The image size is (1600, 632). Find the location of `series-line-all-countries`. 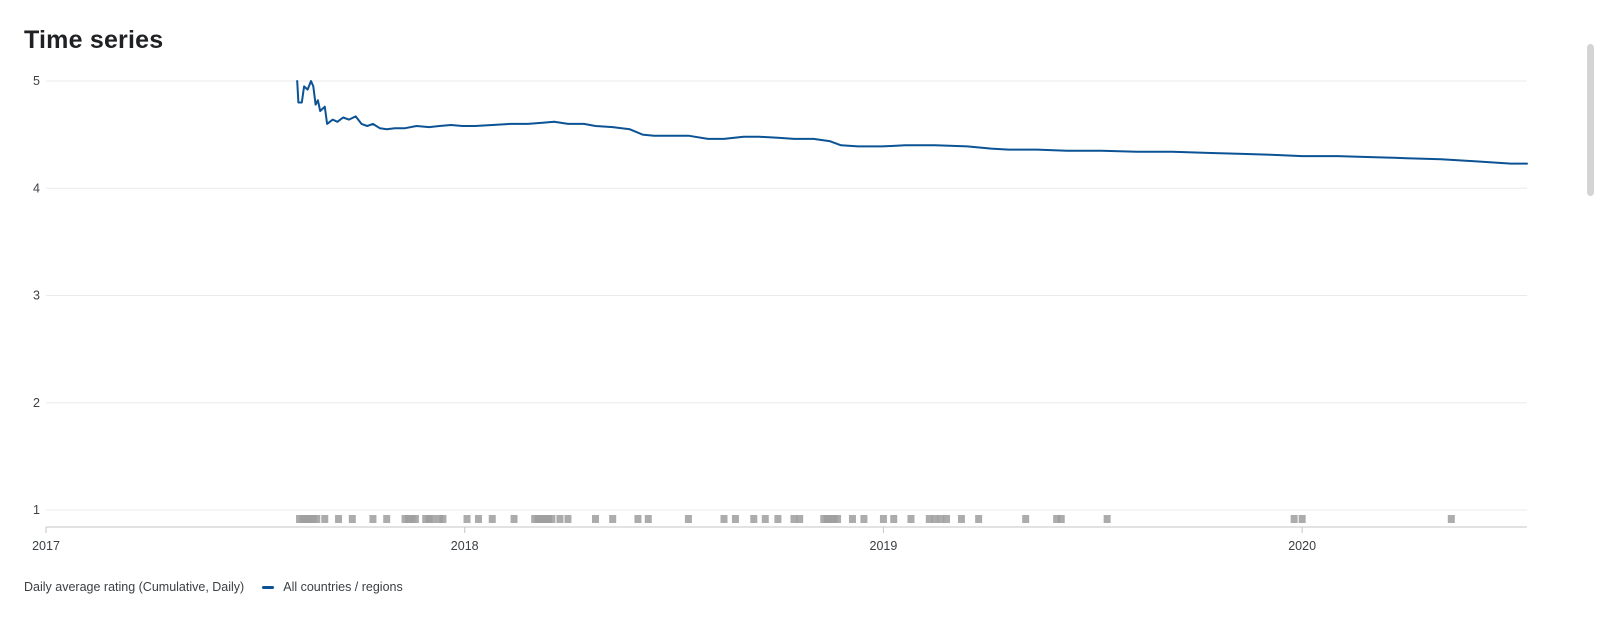

series-line-all-countries is located at coordinates (912, 122).